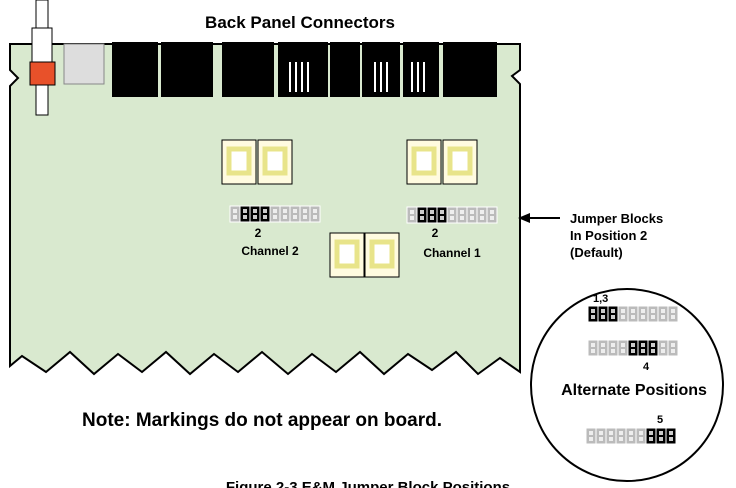 The width and height of the screenshot is (736, 488). I want to click on callout-line: (Default), so click(596, 252).